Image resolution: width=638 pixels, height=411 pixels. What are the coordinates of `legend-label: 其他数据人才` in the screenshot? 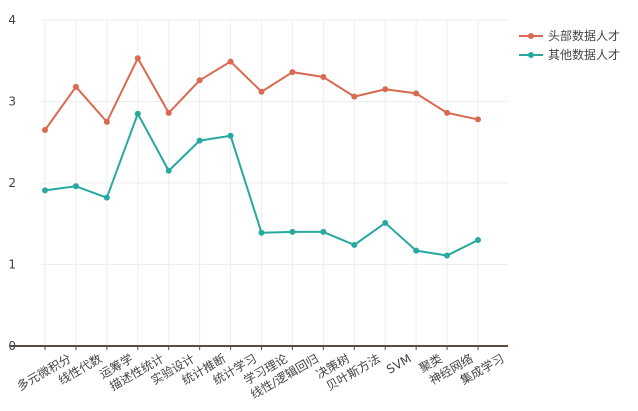 It's located at (584, 54).